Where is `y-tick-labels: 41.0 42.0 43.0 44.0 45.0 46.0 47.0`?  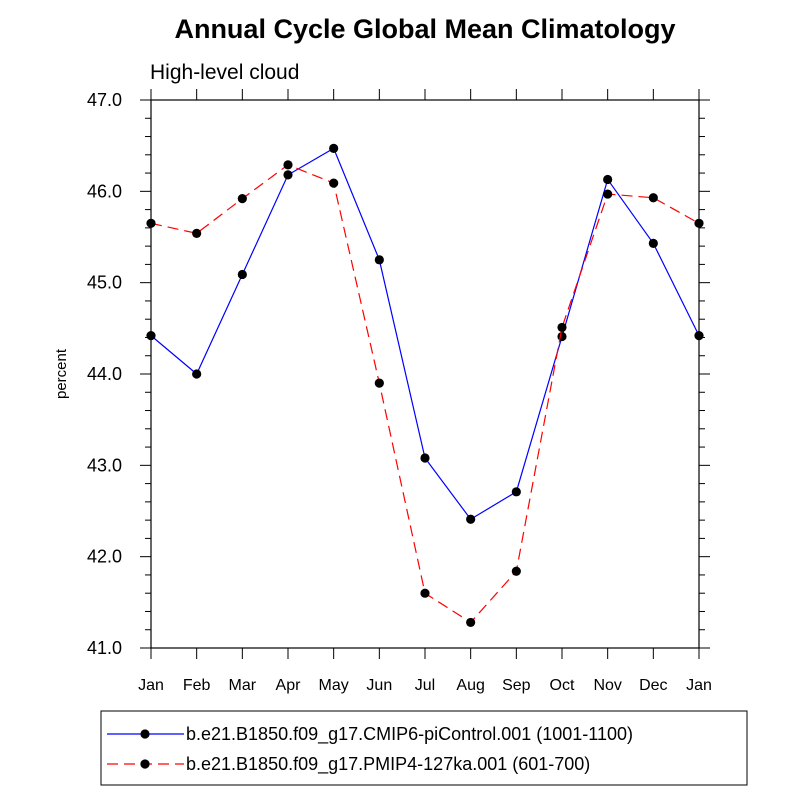 y-tick-labels: 41.0 42.0 43.0 44.0 45.0 46.0 47.0 is located at coordinates (104, 374).